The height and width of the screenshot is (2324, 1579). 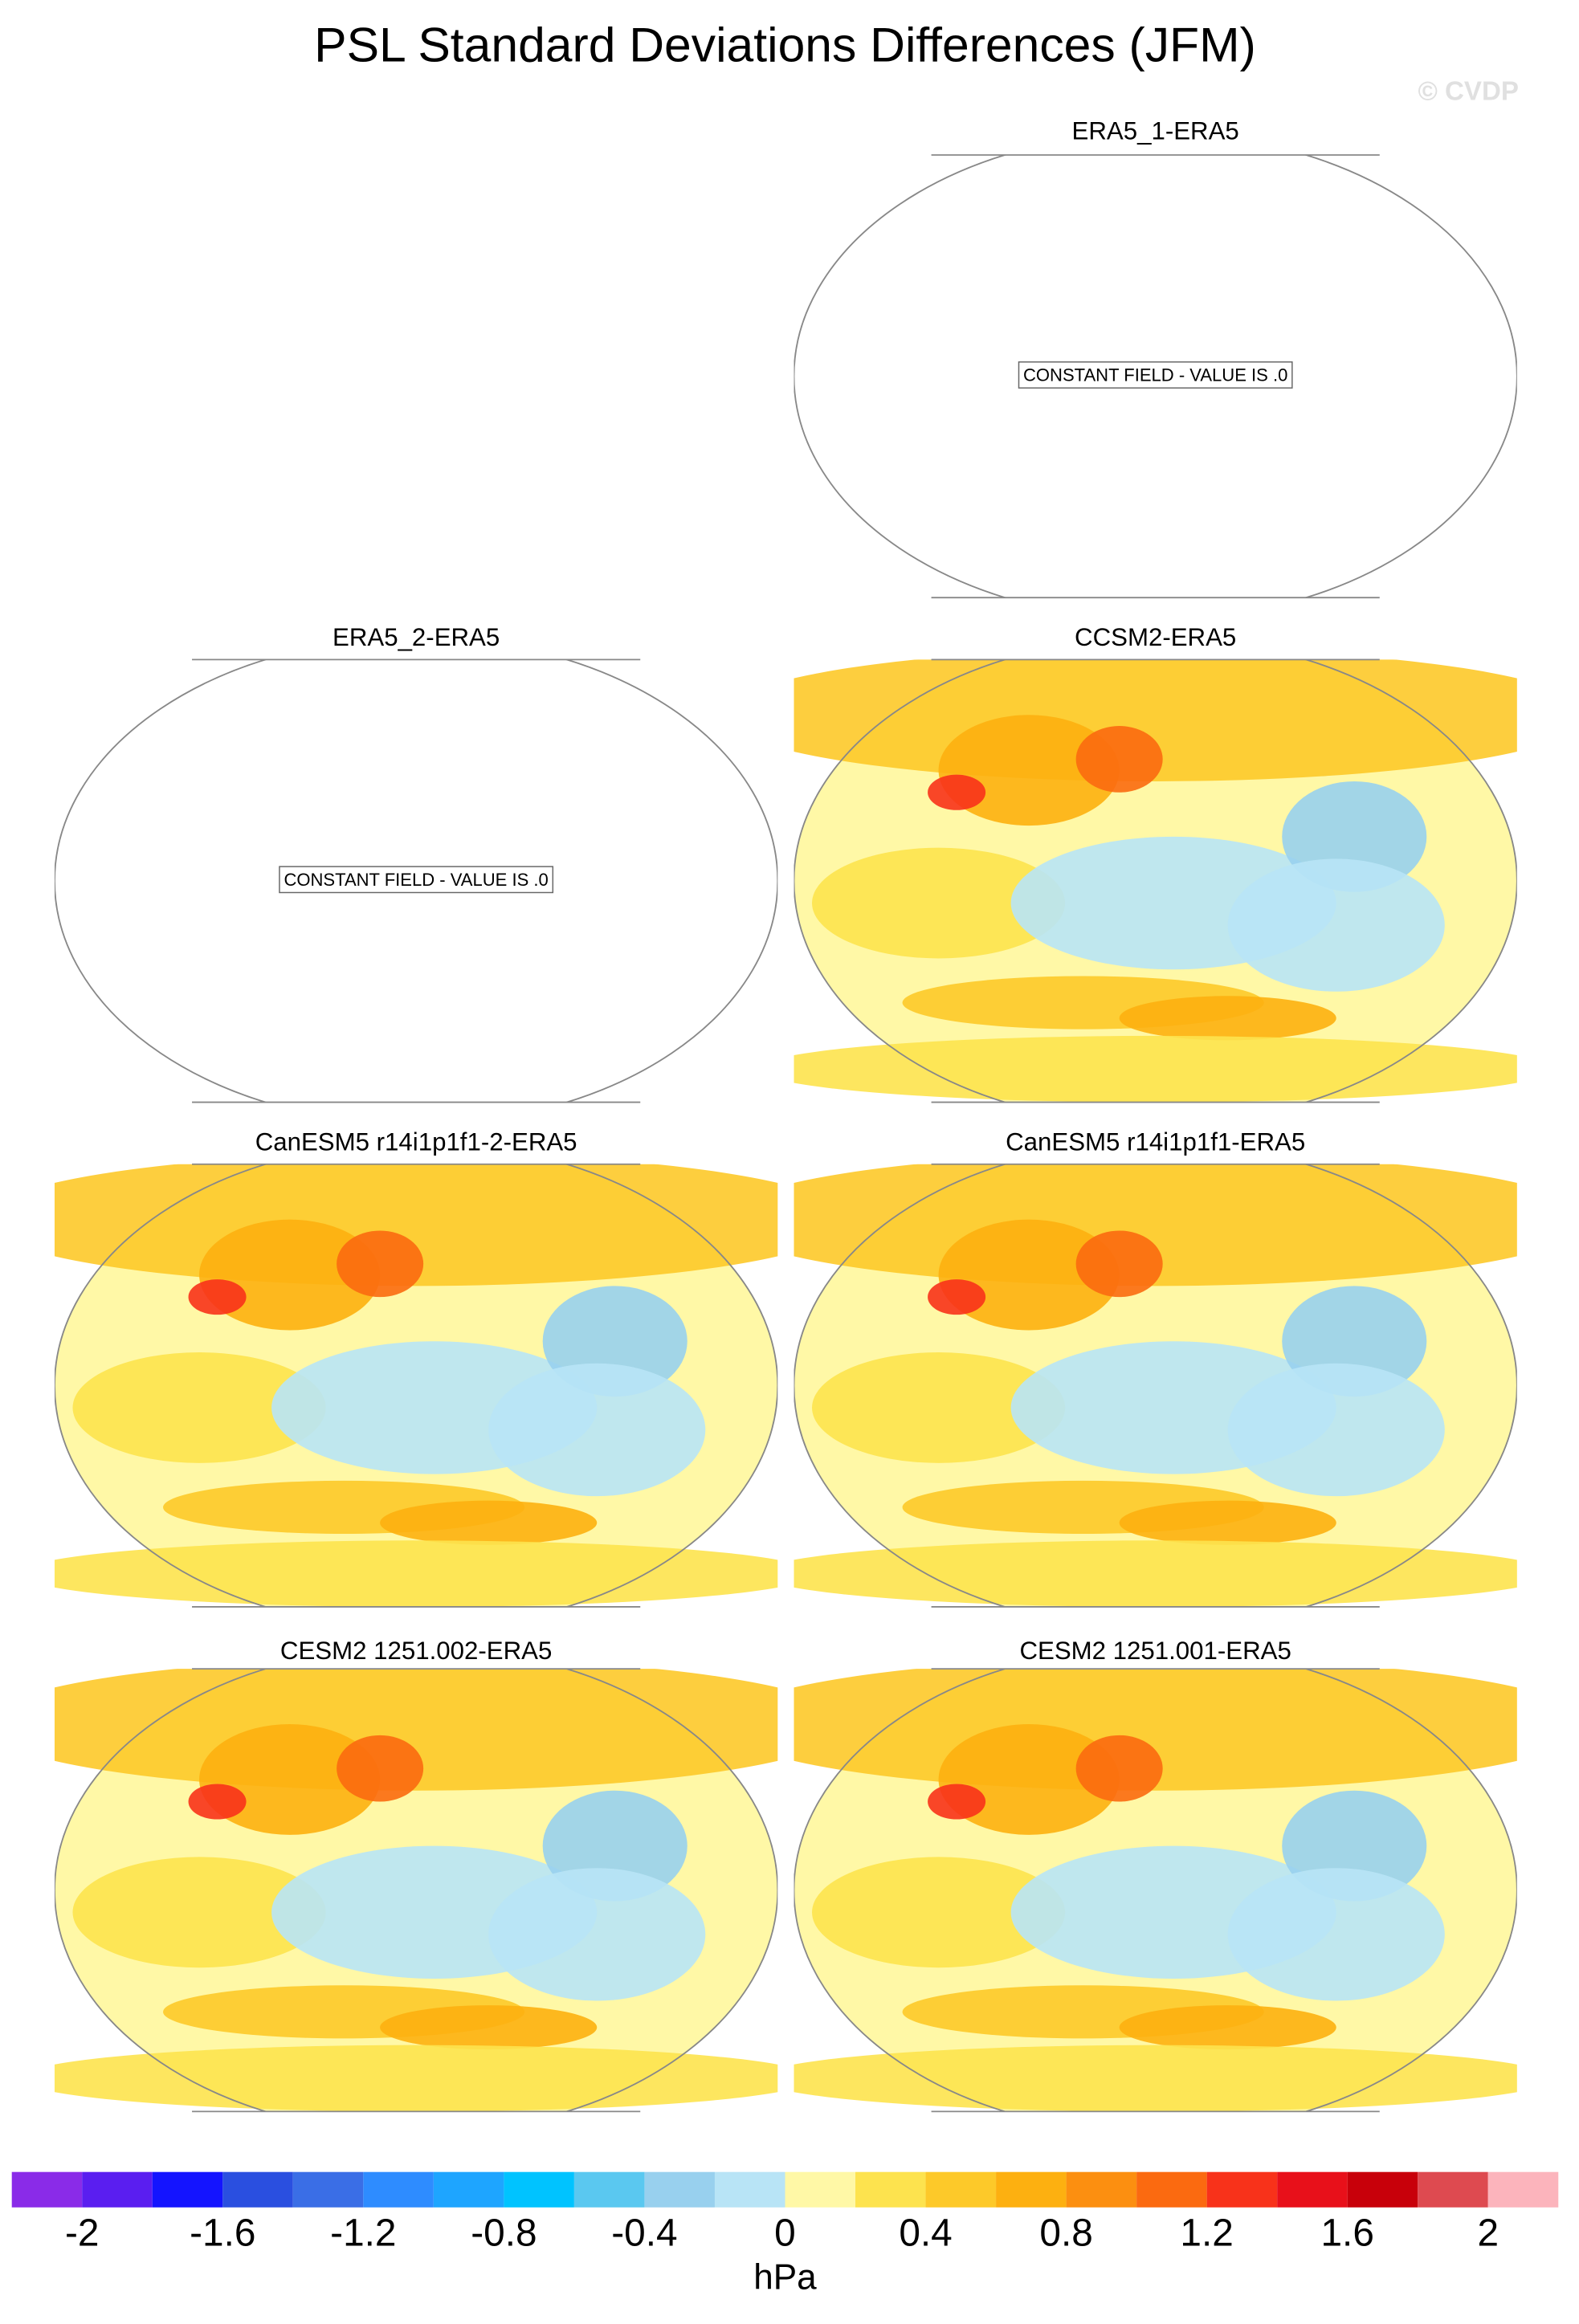 What do you see at coordinates (644, 2233) in the screenshot?
I see `colorbar-tick-label: -0.4` at bounding box center [644, 2233].